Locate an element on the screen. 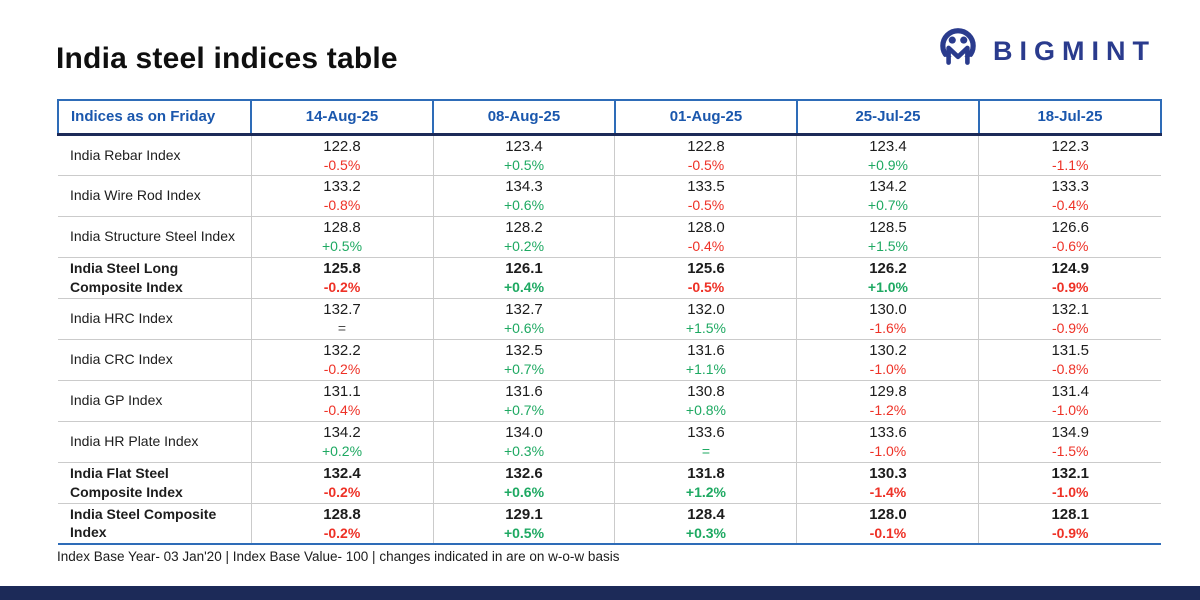  data-cell: 126.6 -0.6% is located at coordinates (1069, 237).